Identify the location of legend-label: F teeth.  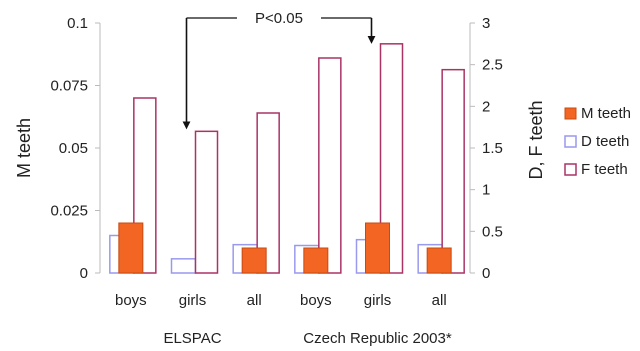
(604, 169).